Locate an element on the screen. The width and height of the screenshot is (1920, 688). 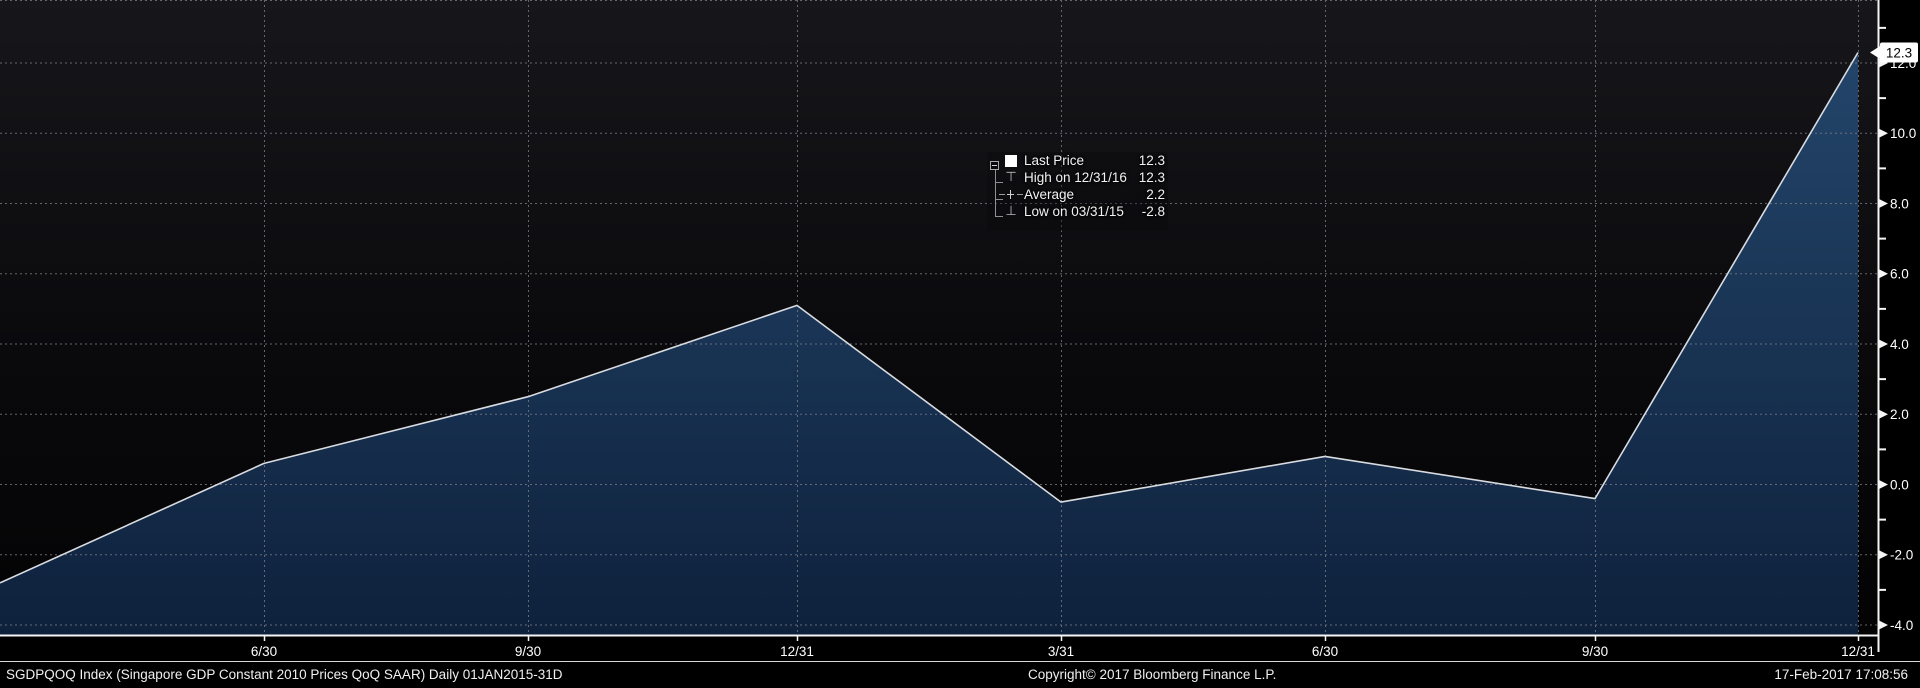
copyright-text: Copyright© 2017 Bloomberg Finance L.P. is located at coordinates (1152, 674).